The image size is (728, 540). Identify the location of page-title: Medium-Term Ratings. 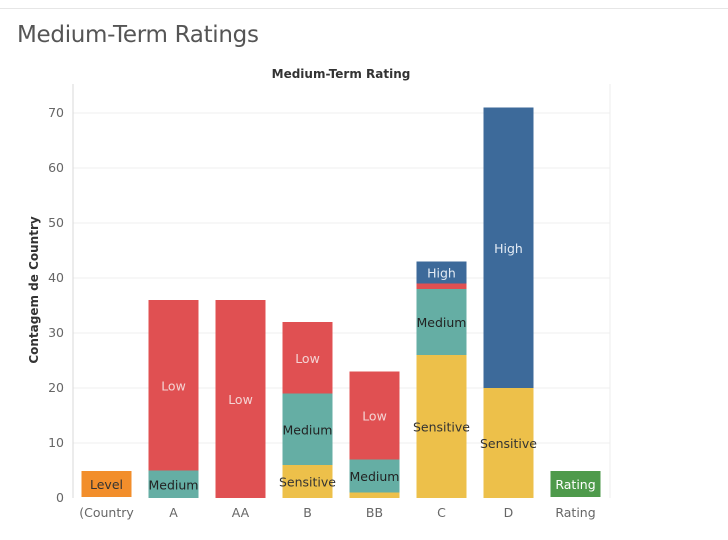
(138, 35).